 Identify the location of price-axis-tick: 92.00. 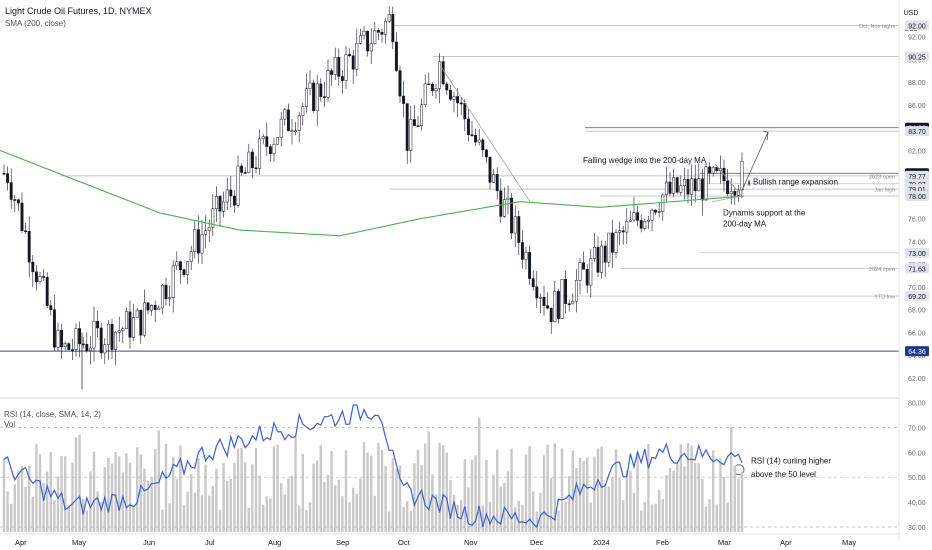
(917, 38).